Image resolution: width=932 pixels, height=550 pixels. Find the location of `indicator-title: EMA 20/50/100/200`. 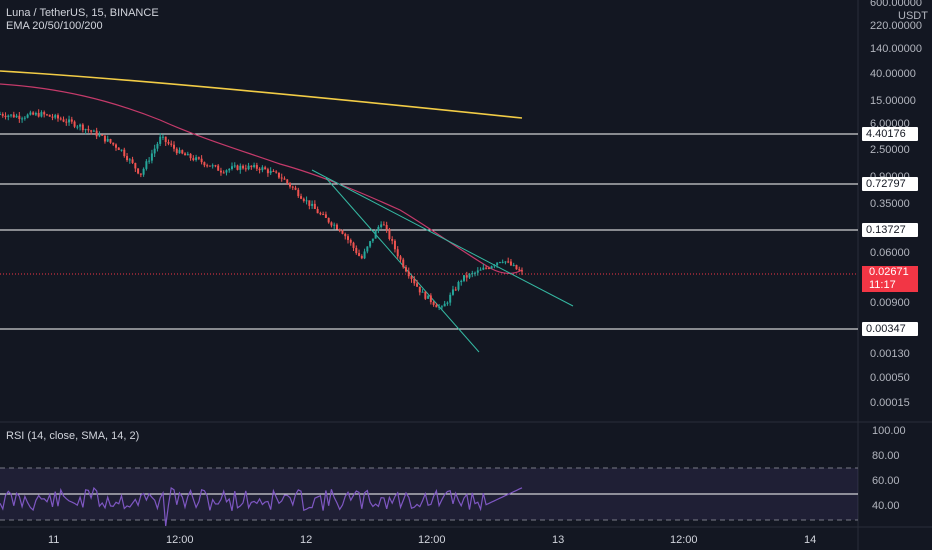

indicator-title: EMA 20/50/100/200 is located at coordinates (54, 26).